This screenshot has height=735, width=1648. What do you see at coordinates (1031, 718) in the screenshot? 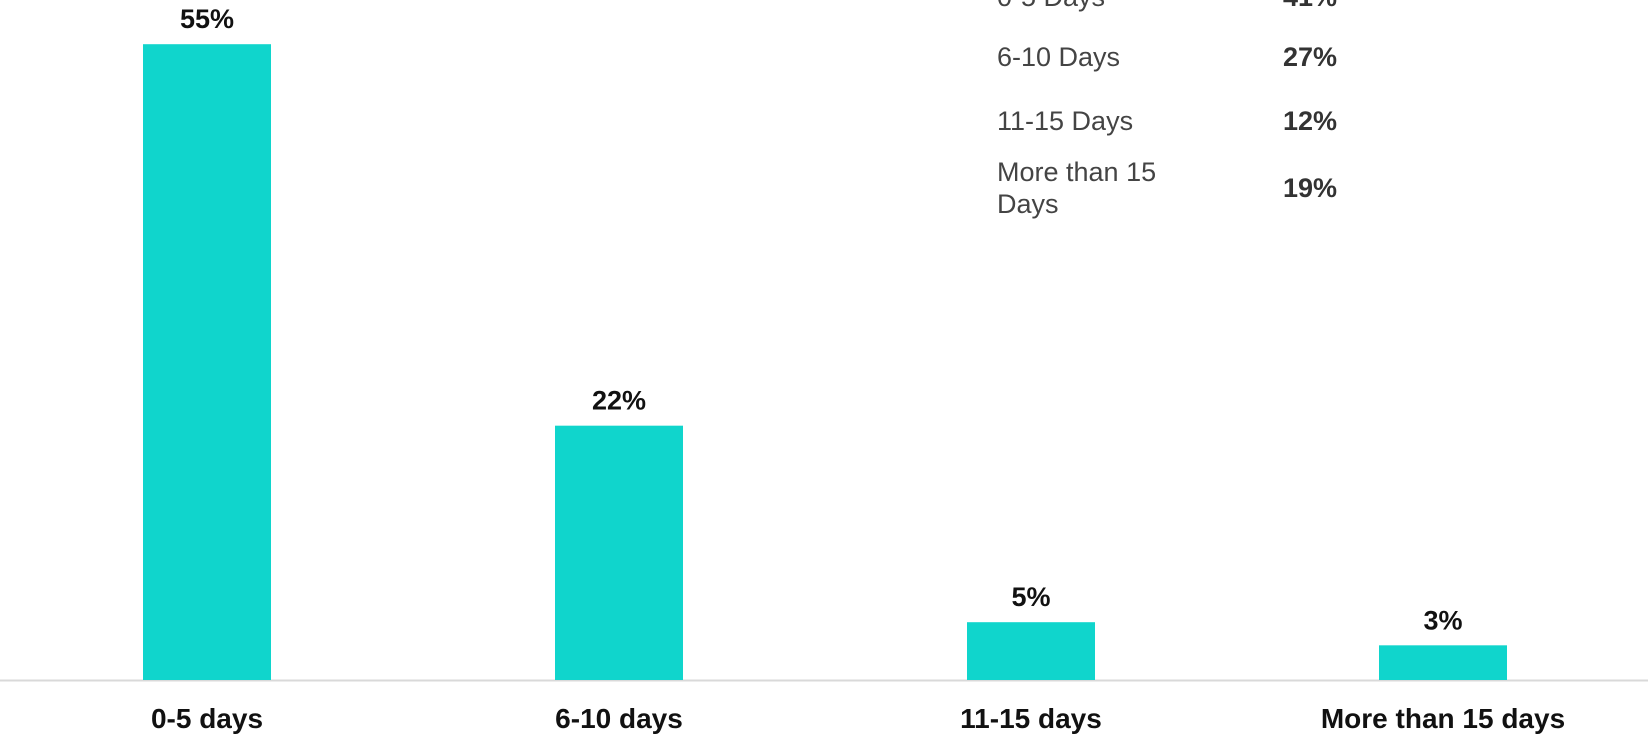
I see `x-tick-label: 11-15 days` at bounding box center [1031, 718].